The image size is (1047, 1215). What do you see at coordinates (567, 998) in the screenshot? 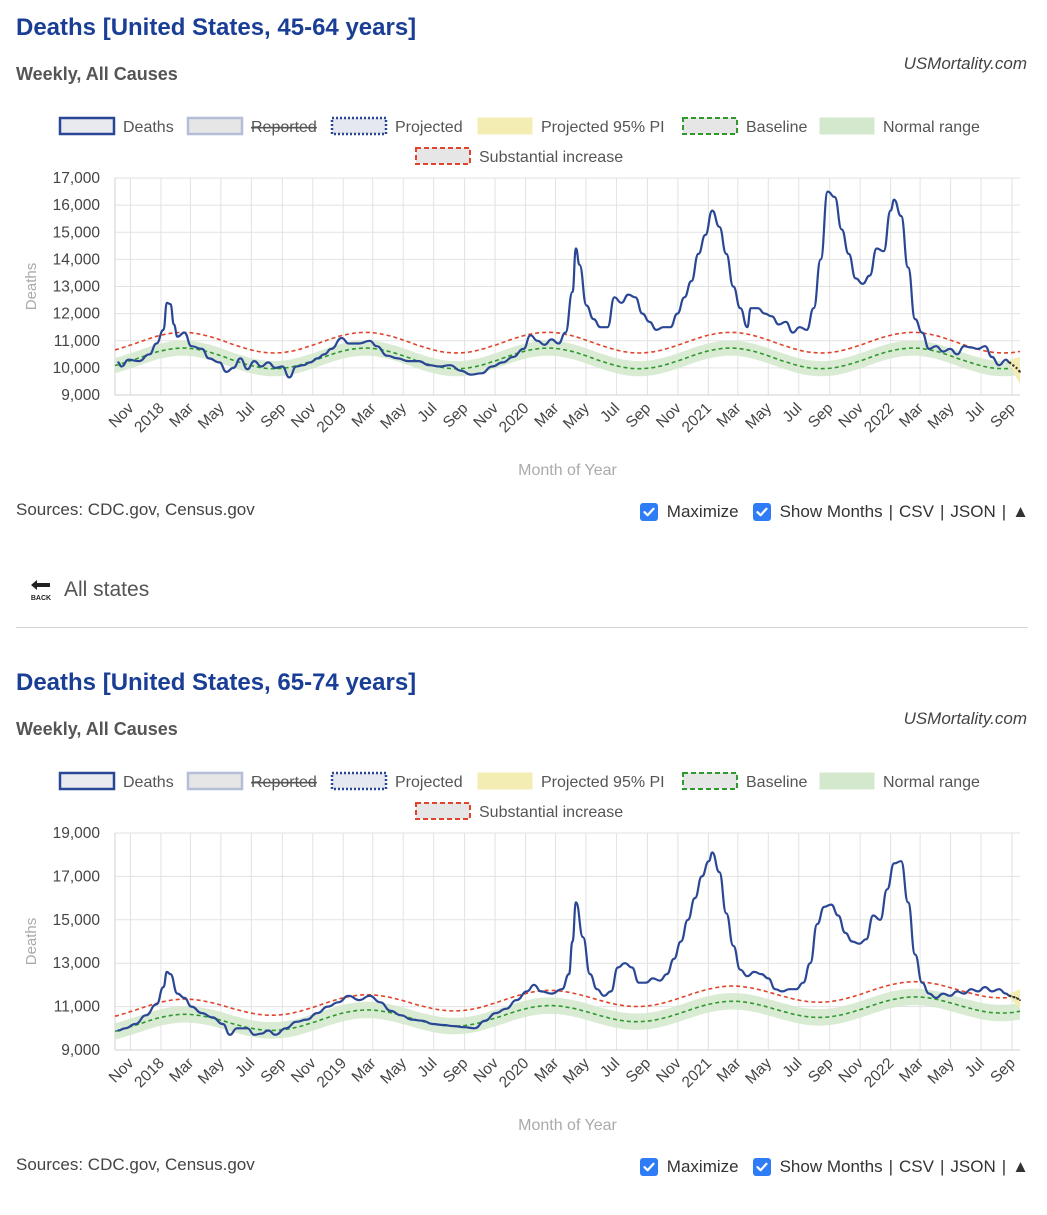
I see `substantial-increase-line` at bounding box center [567, 998].